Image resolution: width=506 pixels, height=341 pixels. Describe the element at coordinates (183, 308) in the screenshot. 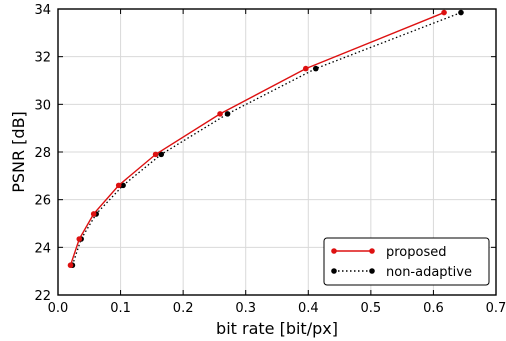

I see `x-tick-label: 0.2` at that location.